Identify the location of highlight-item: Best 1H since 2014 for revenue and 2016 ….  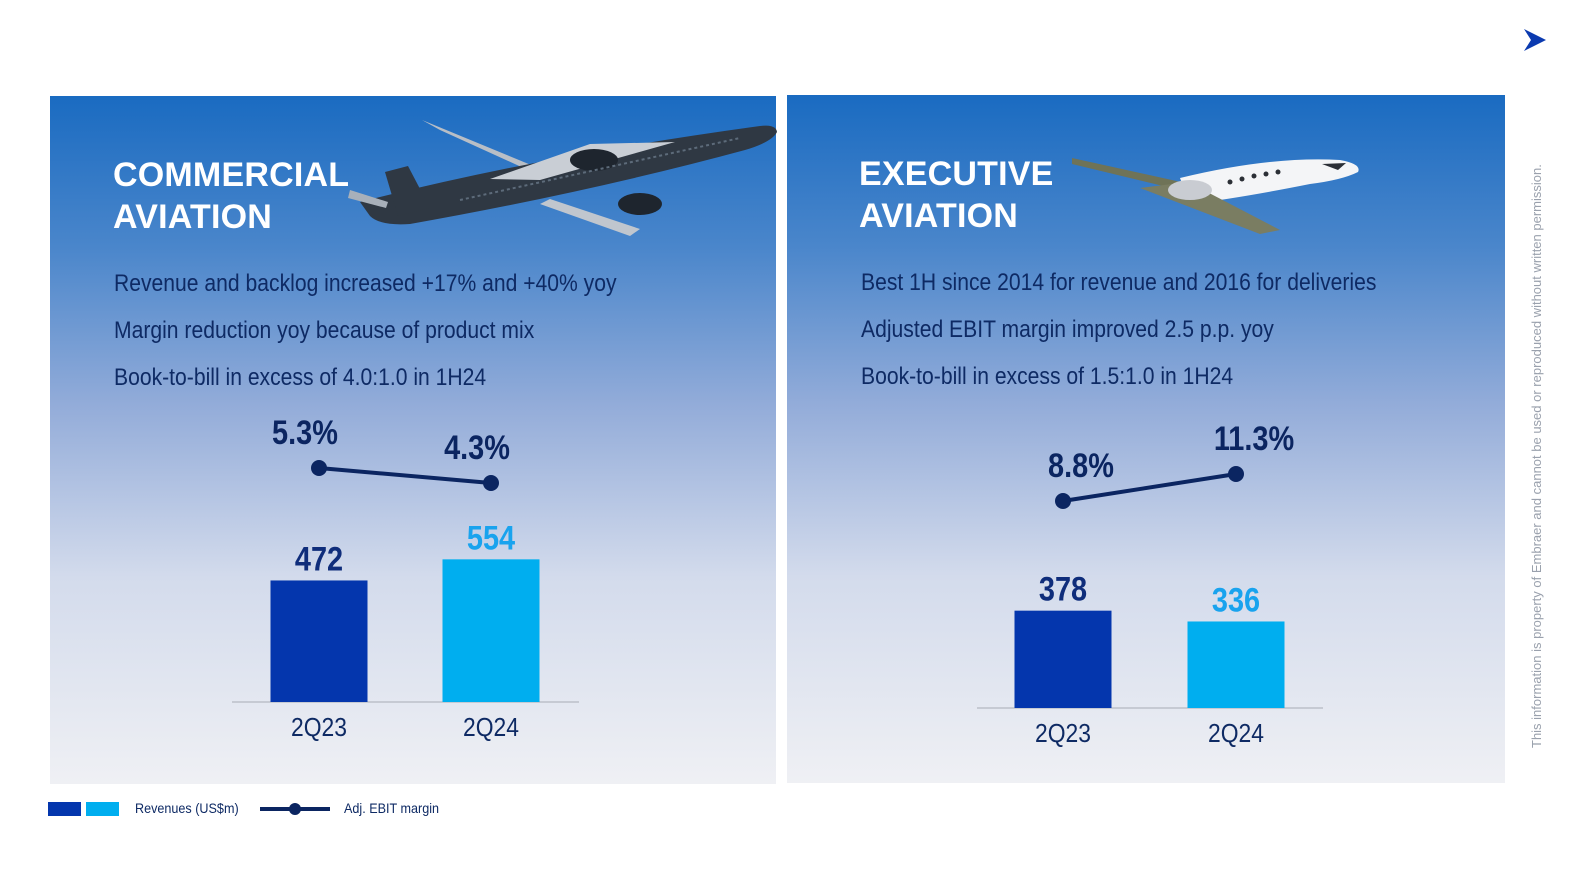
(1119, 282).